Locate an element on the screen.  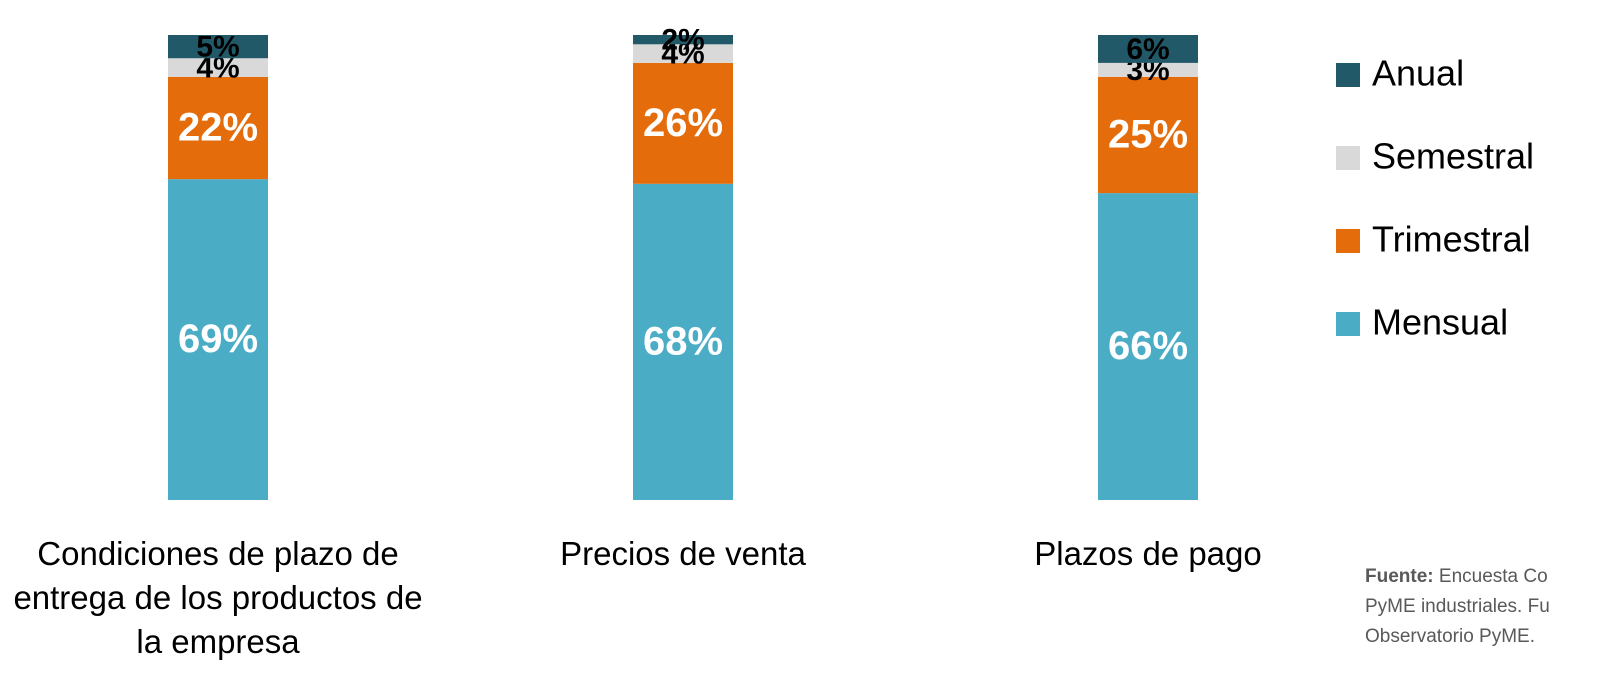
value-label: 68% is located at coordinates (683, 341).